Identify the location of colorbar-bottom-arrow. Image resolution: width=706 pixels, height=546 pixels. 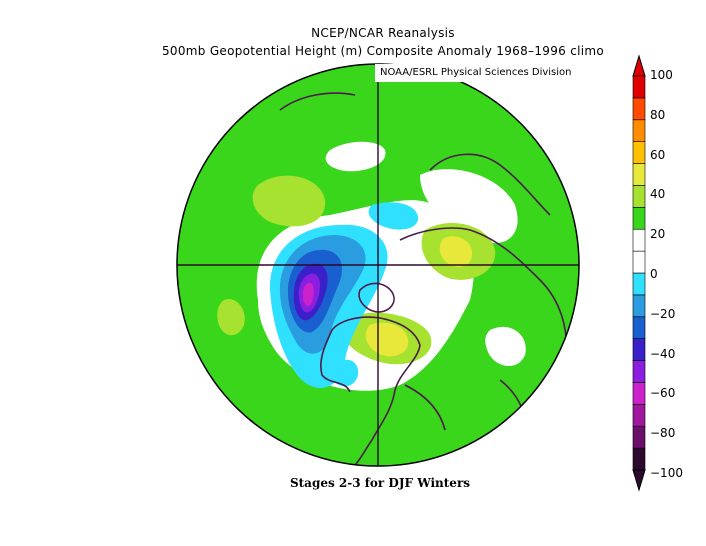
(639, 480).